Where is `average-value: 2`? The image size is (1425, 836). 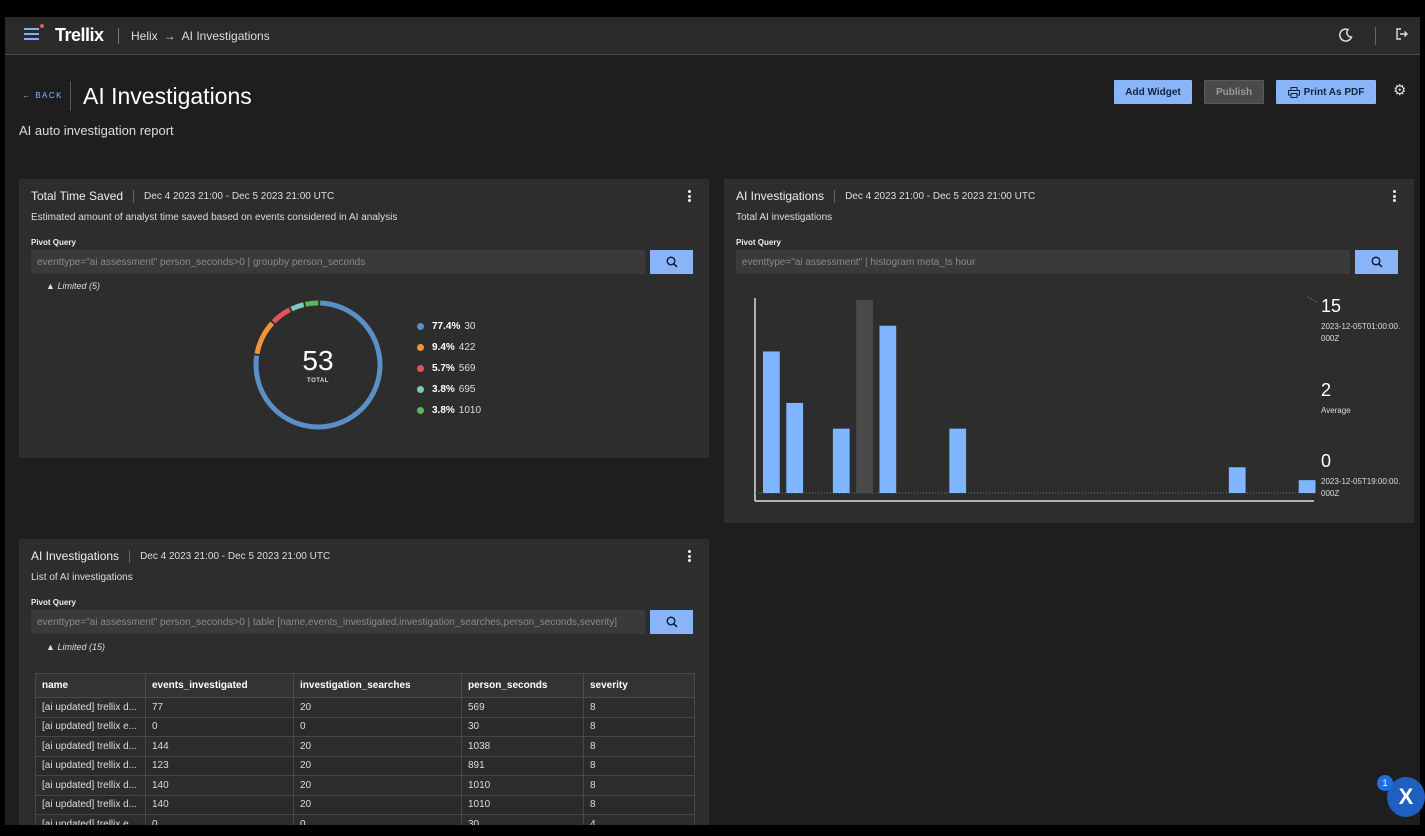
average-value: 2 is located at coordinates (1326, 390).